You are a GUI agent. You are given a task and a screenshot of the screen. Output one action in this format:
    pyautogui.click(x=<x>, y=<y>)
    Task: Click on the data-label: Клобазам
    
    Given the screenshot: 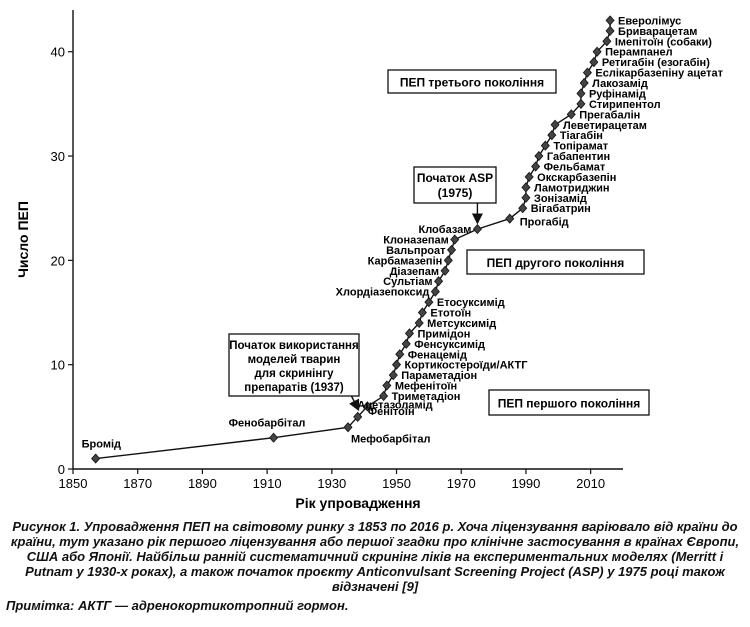 What is the action you would take?
    pyautogui.click(x=445, y=230)
    